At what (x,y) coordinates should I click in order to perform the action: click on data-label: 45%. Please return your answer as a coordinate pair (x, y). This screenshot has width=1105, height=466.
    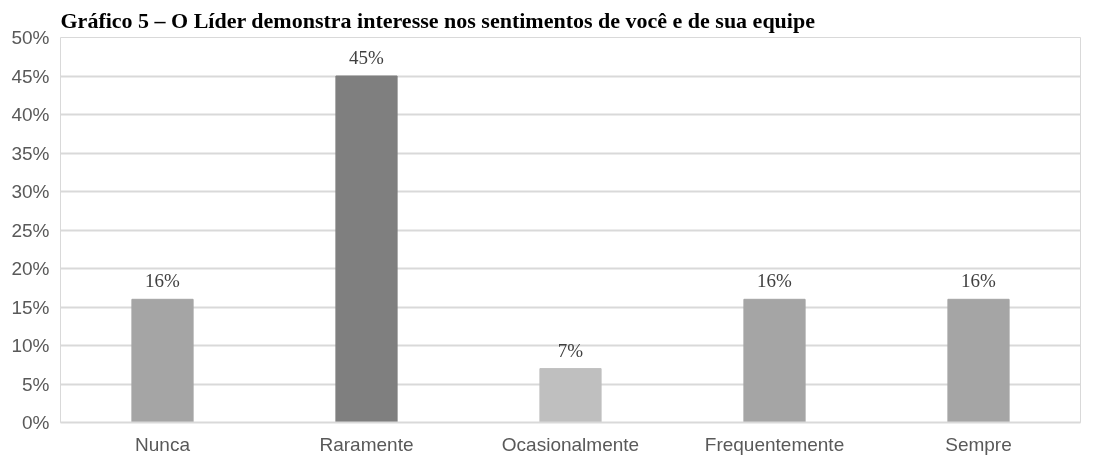
    Looking at the image, I should click on (367, 57).